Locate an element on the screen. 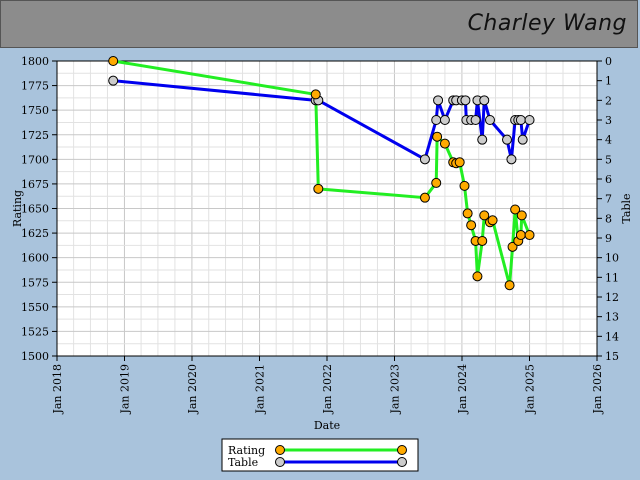  y-tick-label-left: 1575 is located at coordinates (35, 282).